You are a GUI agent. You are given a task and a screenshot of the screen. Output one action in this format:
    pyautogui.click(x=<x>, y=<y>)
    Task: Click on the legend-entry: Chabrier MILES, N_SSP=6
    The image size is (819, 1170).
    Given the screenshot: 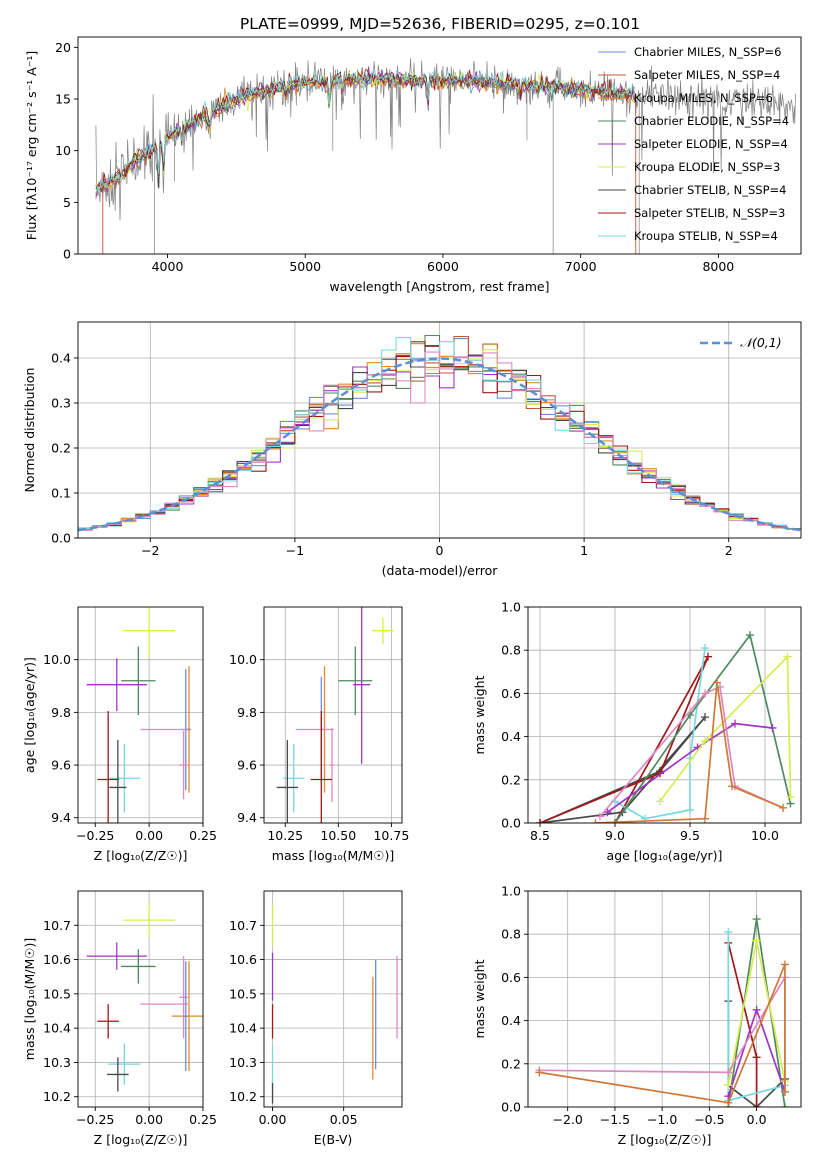 What is the action you would take?
    pyautogui.click(x=707, y=52)
    